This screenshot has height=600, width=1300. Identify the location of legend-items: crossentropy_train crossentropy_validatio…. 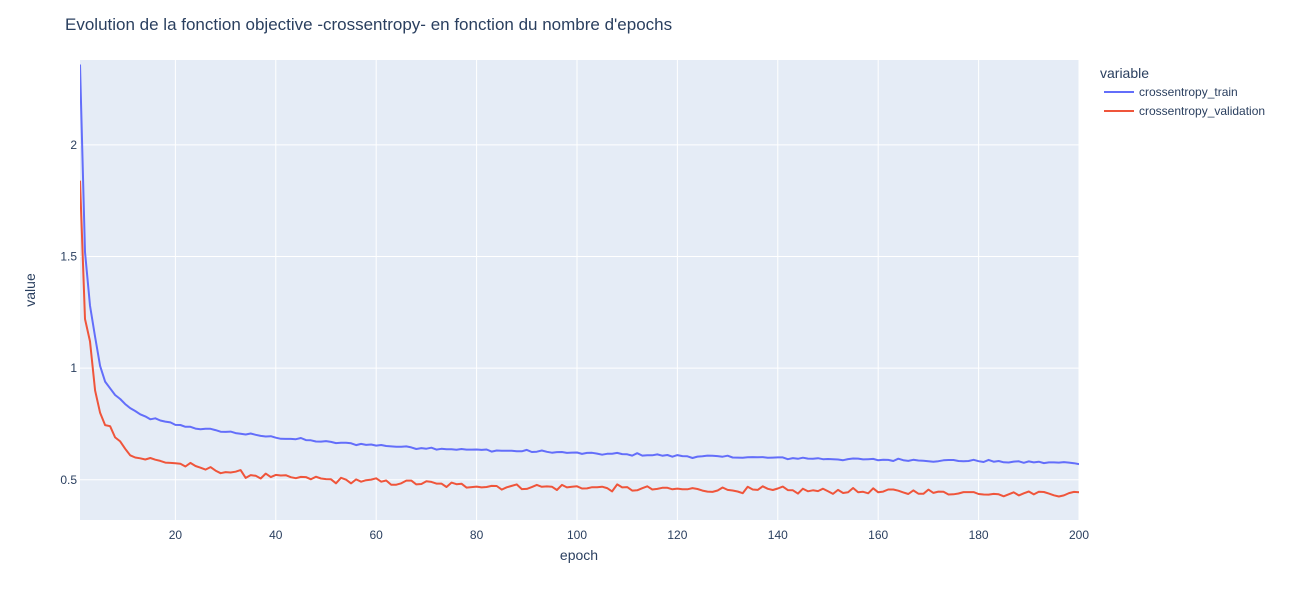
(1184, 101).